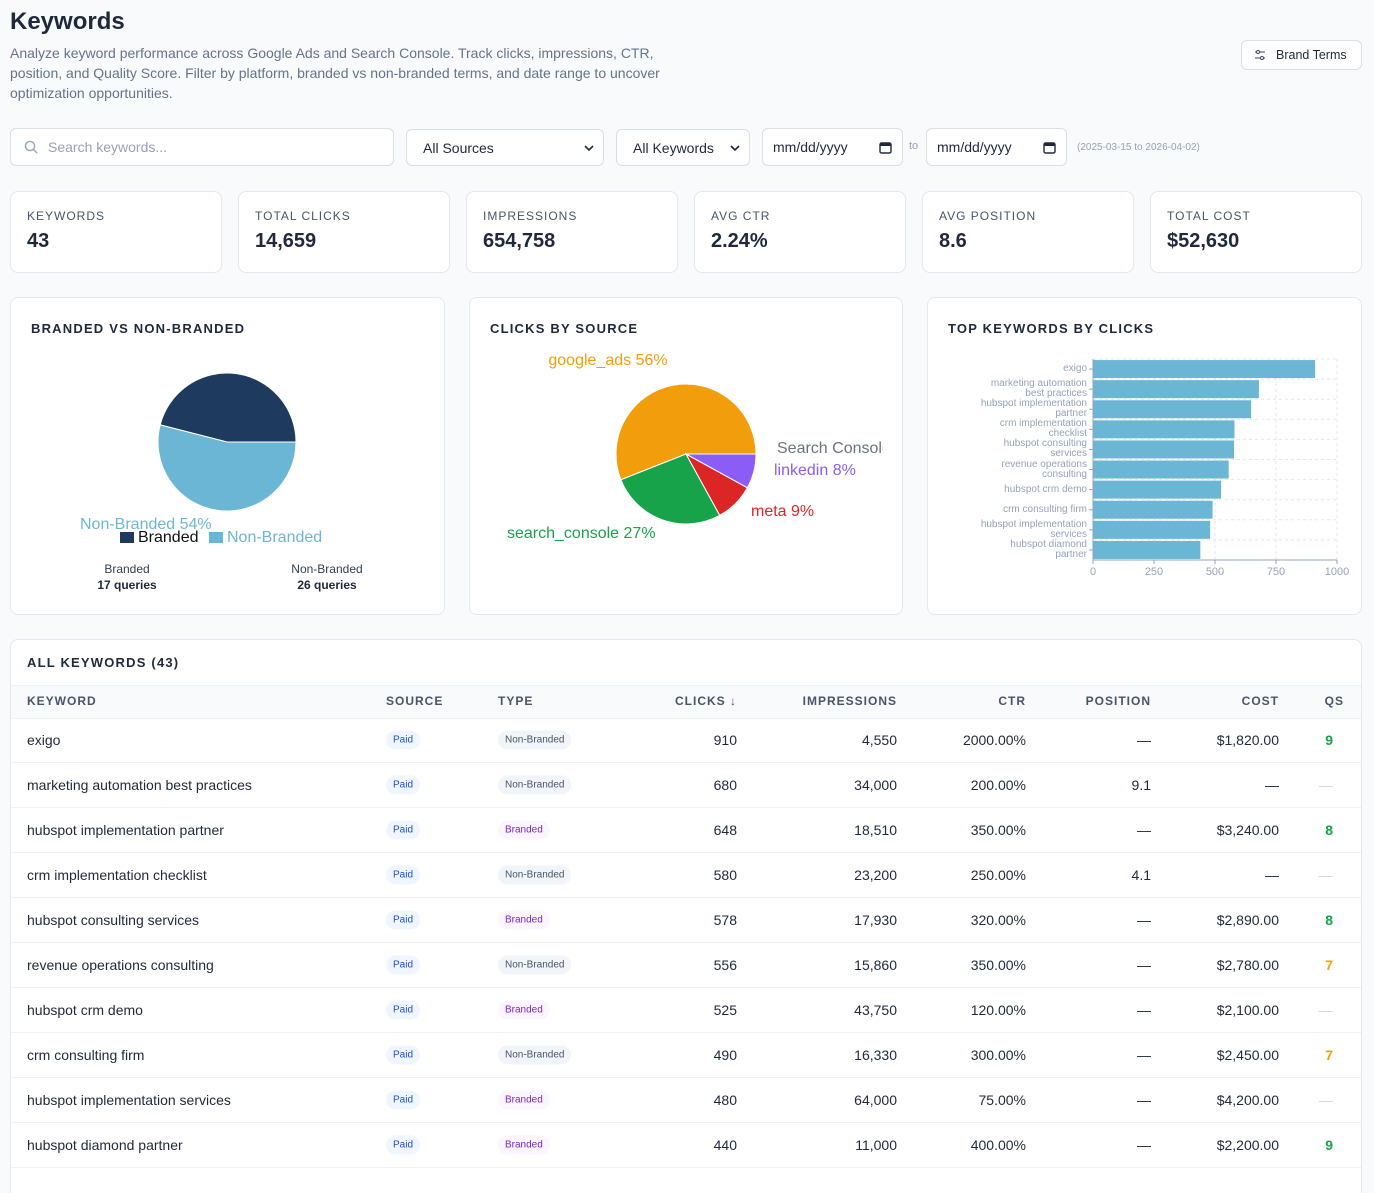 The width and height of the screenshot is (1374, 1193). Describe the element at coordinates (998, 1055) in the screenshot. I see `metric-cell: 300.00%` at that location.